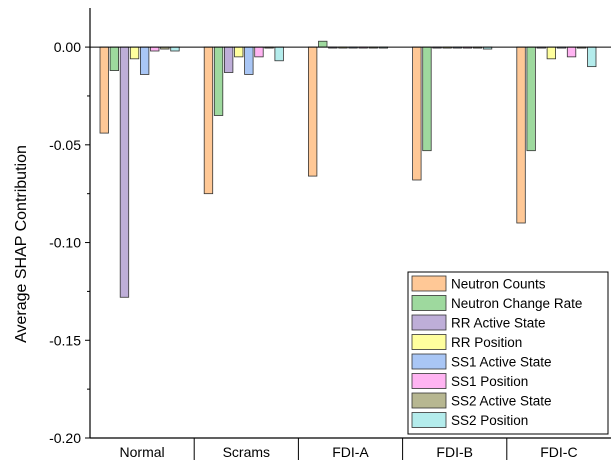 This screenshot has height=464, width=611. Describe the element at coordinates (501, 401) in the screenshot. I see `legend-label: SS2 Active State` at that location.